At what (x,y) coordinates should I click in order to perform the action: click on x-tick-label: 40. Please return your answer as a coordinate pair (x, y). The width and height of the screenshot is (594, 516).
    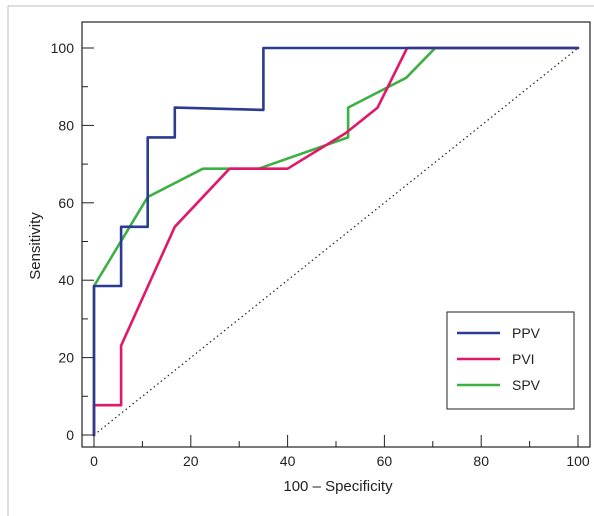
    Looking at the image, I should click on (288, 461).